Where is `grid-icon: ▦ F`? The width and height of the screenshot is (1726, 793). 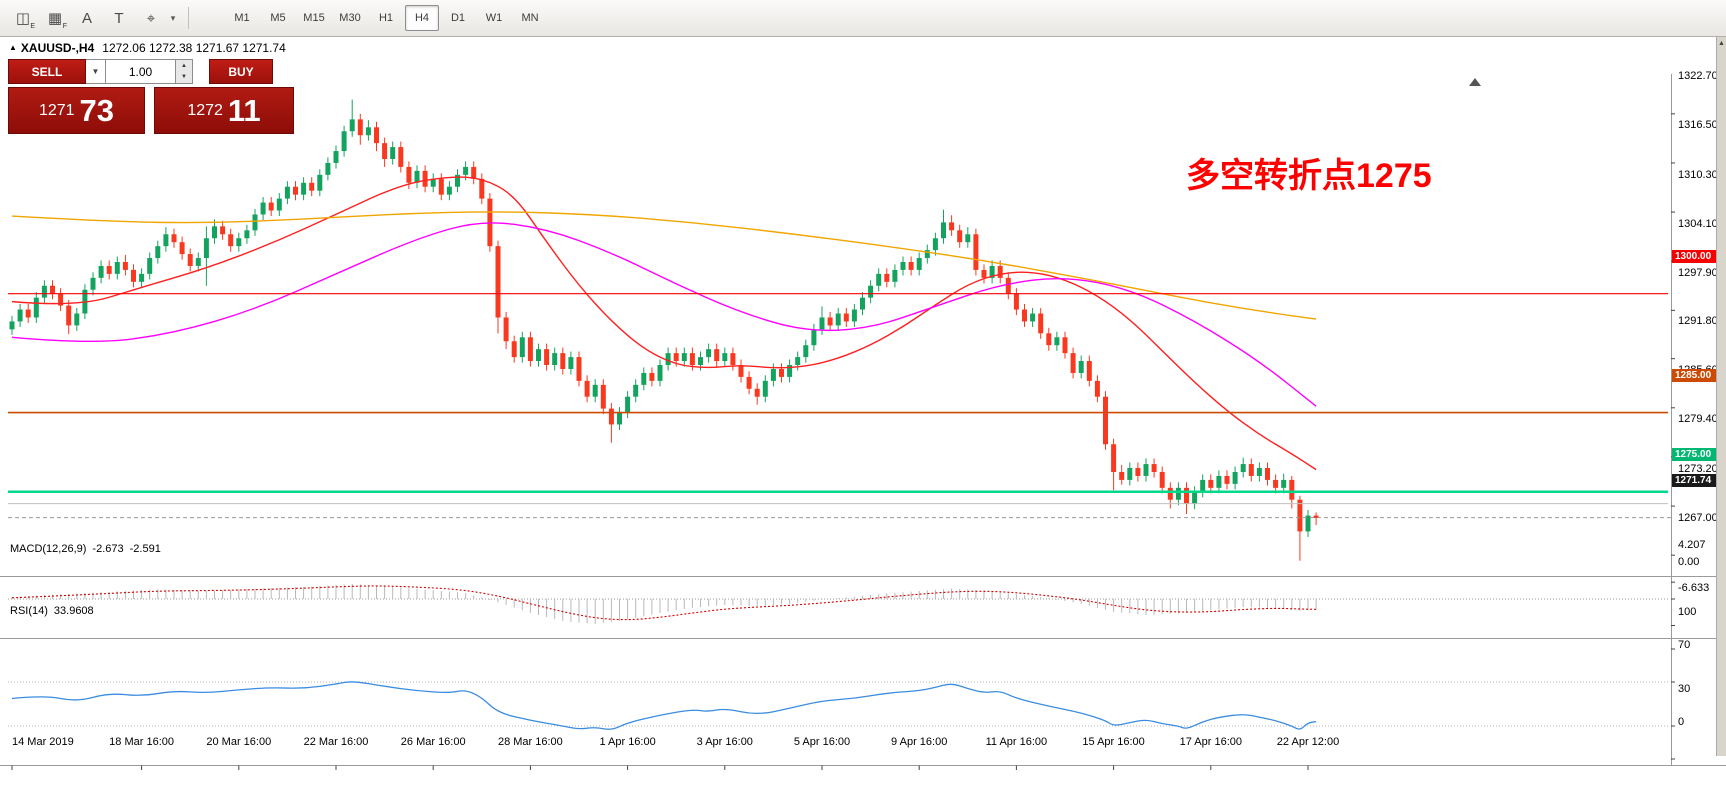
grid-icon: ▦ F is located at coordinates (57, 20).